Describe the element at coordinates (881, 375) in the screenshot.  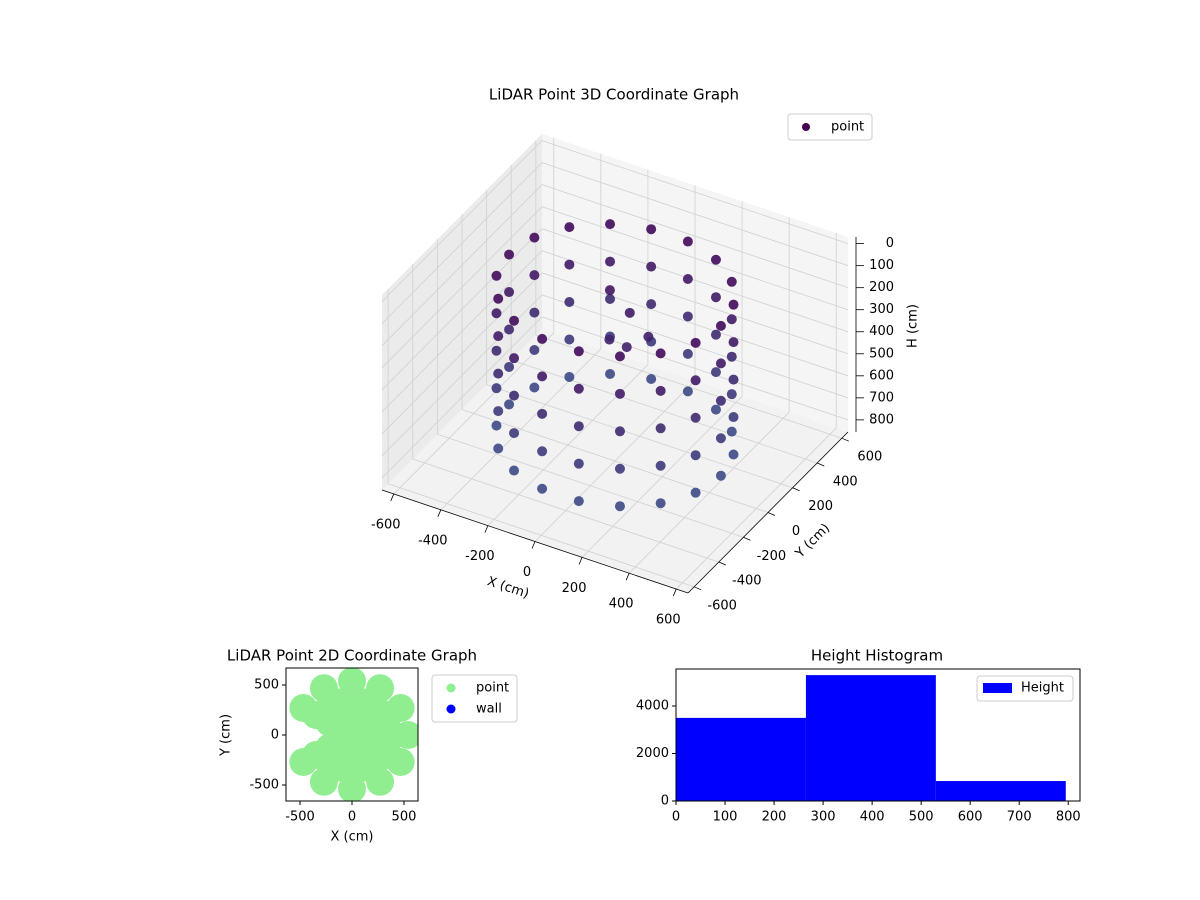
I see `z-tick-label: 600` at that location.